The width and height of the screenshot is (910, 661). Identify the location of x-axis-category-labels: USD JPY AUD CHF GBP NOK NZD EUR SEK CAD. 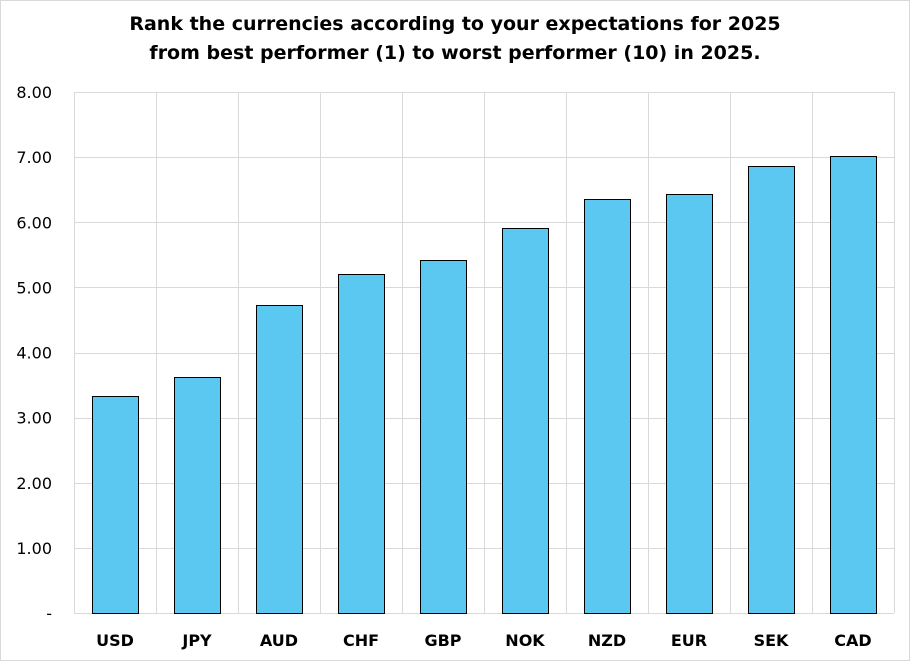
(484, 640).